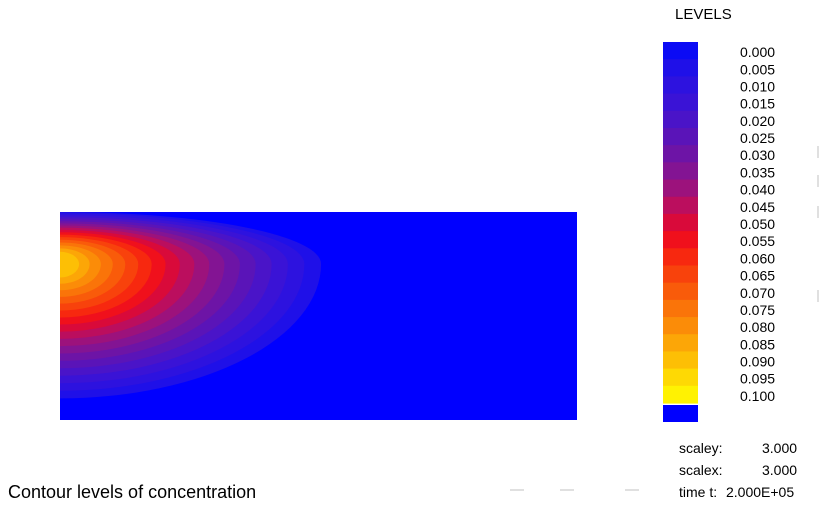  I want to click on scalex-label: scalex:, so click(701, 470).